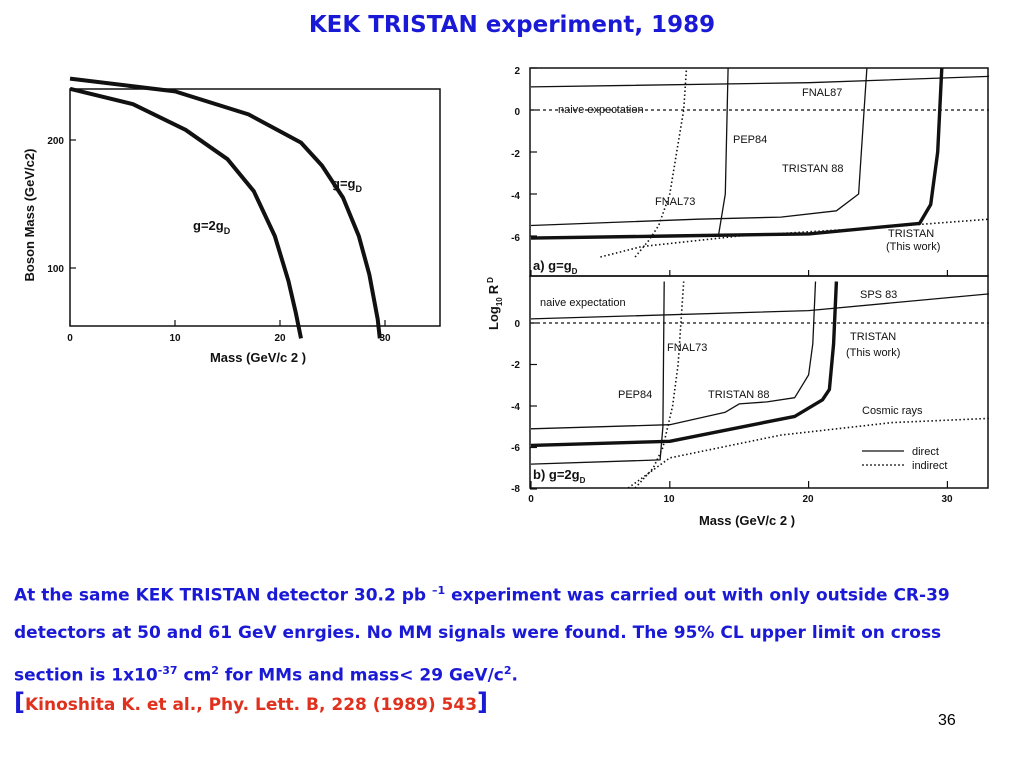 This screenshot has width=1024, height=768. Describe the element at coordinates (495, 303) in the screenshot. I see `y-axis-title: Log10RD` at that location.